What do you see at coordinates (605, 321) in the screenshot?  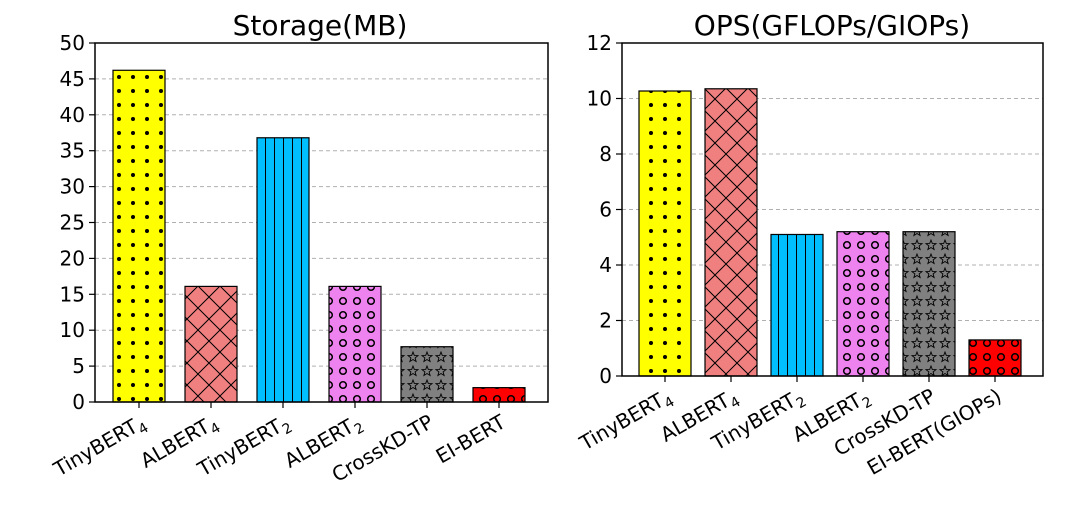 I see `ops-y-tick-label: 2` at bounding box center [605, 321].